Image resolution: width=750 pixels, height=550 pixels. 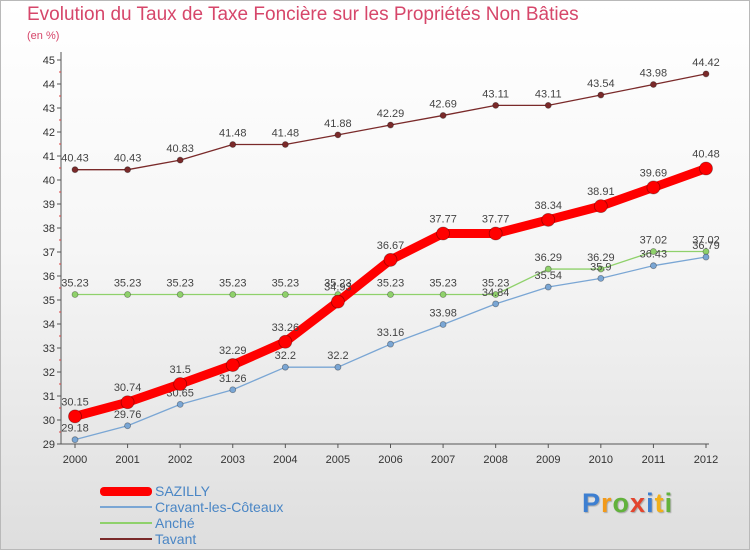 I want to click on logo-letter: o, so click(x=621, y=503).